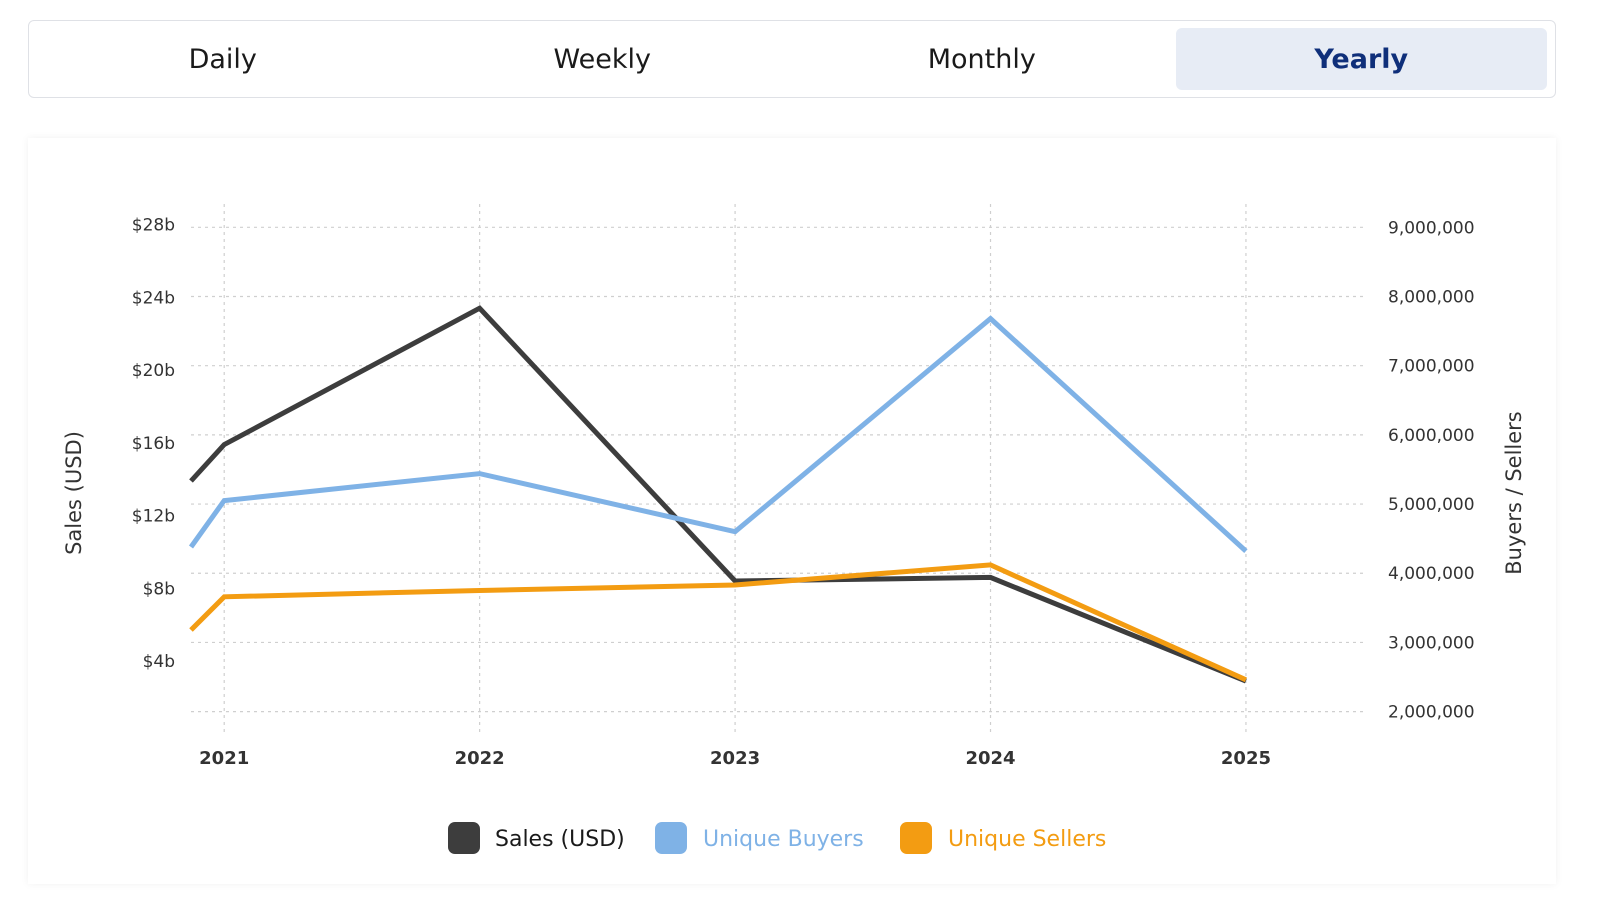  I want to click on x-tick-label: 2023, so click(735, 758).